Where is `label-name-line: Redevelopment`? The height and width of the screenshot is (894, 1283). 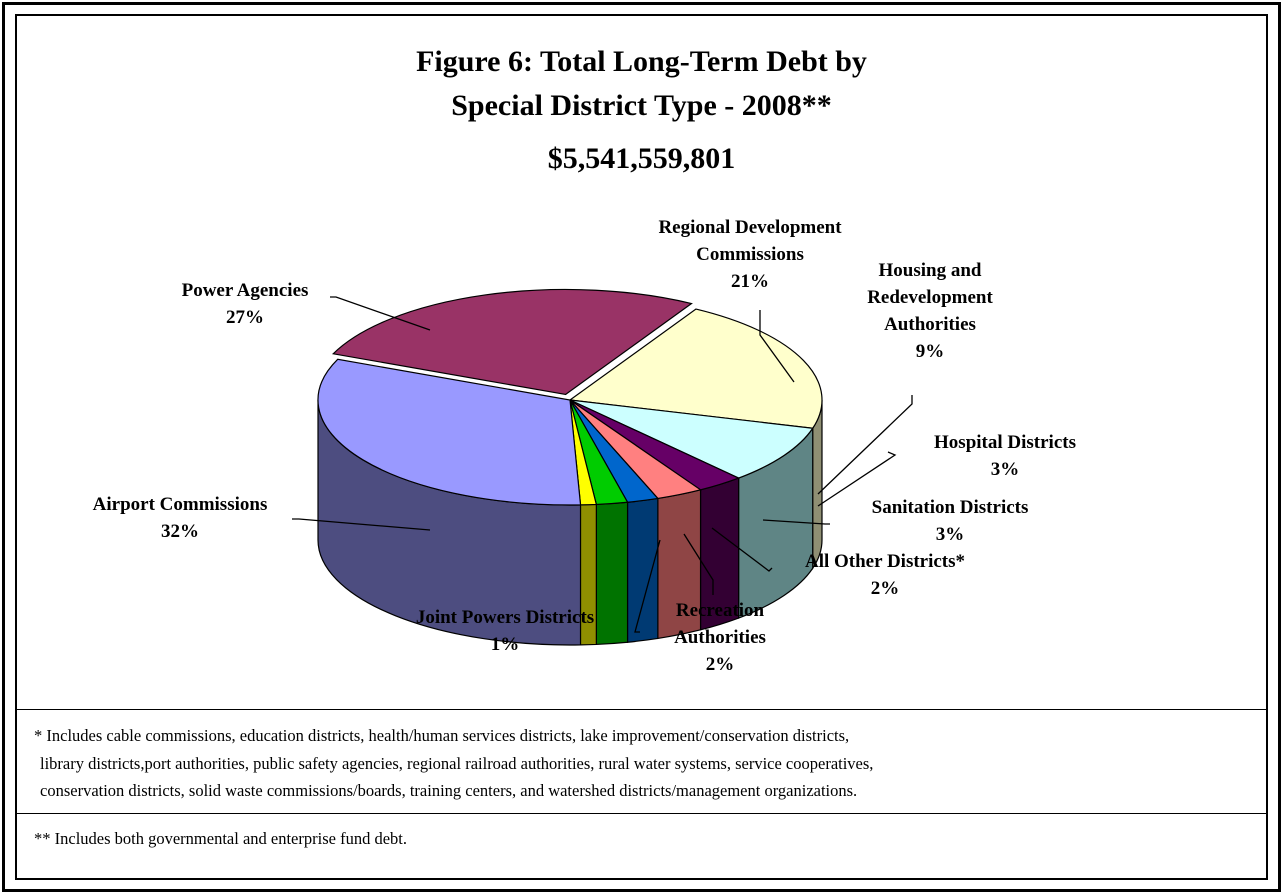 label-name-line: Redevelopment is located at coordinates (930, 297).